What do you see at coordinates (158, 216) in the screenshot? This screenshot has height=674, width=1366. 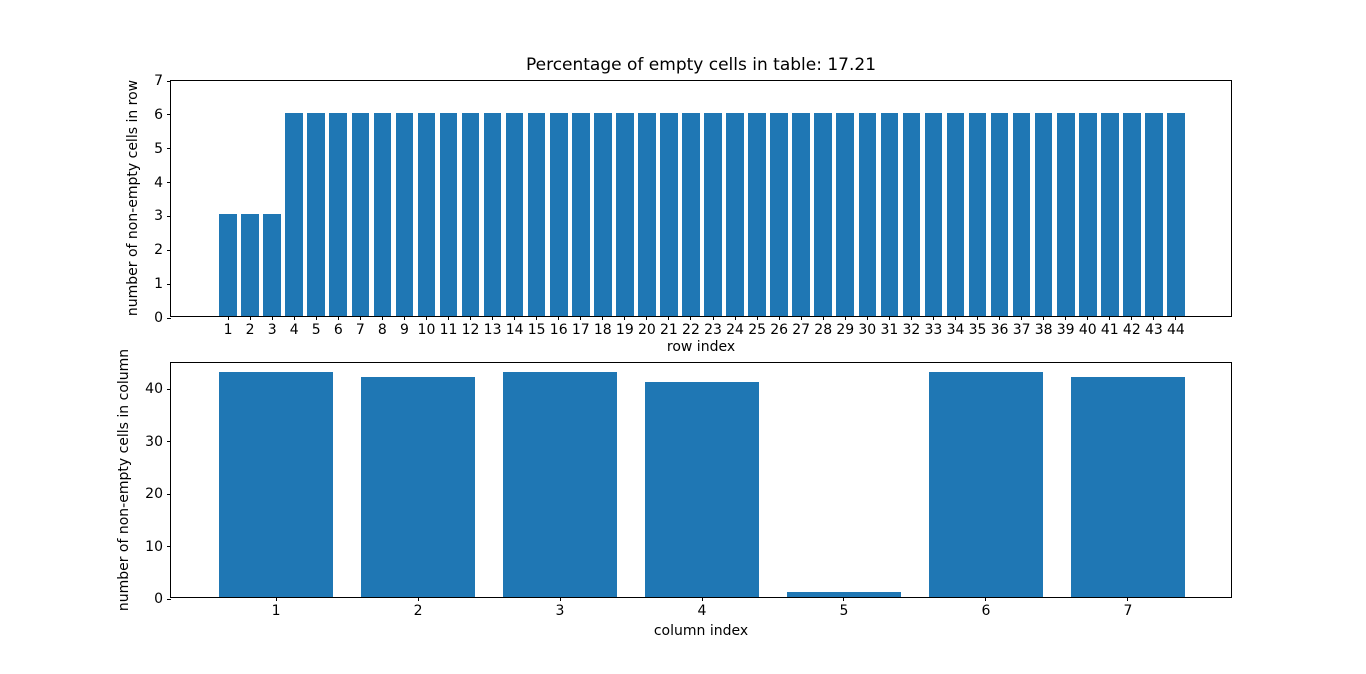 I see `y-tick-label: 3` at bounding box center [158, 216].